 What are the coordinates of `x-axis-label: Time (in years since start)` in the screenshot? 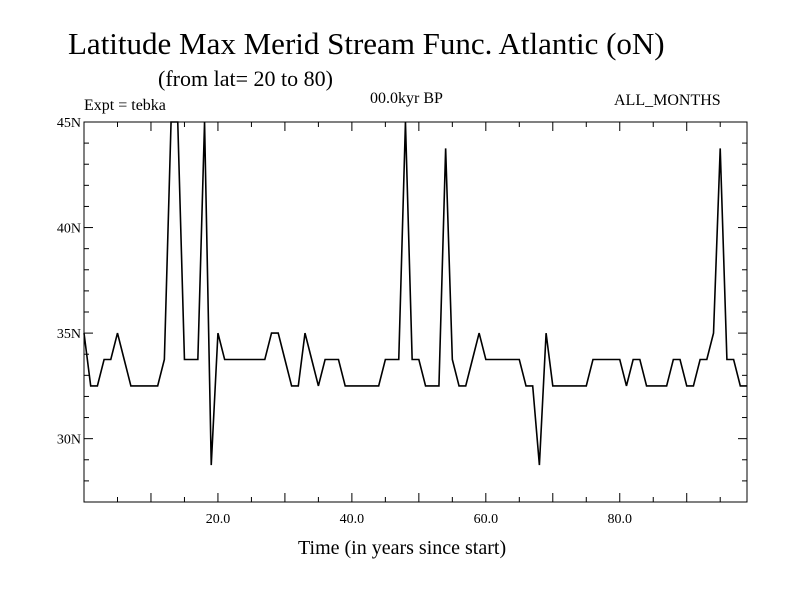 It's located at (402, 548).